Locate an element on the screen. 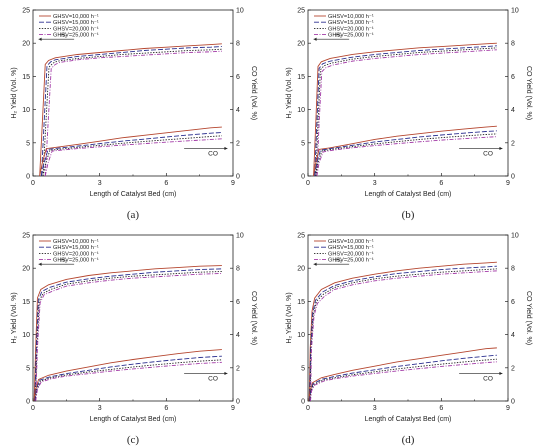 The image size is (550, 447). x-tick-label: 0 is located at coordinates (33, 183).